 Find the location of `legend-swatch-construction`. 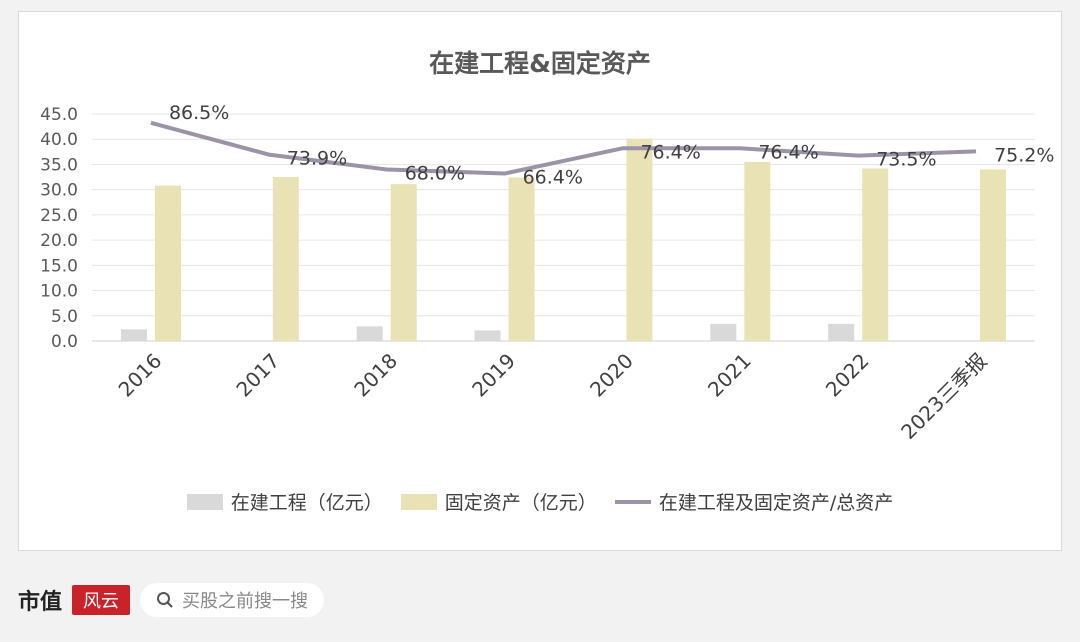

legend-swatch-construction is located at coordinates (204, 501).